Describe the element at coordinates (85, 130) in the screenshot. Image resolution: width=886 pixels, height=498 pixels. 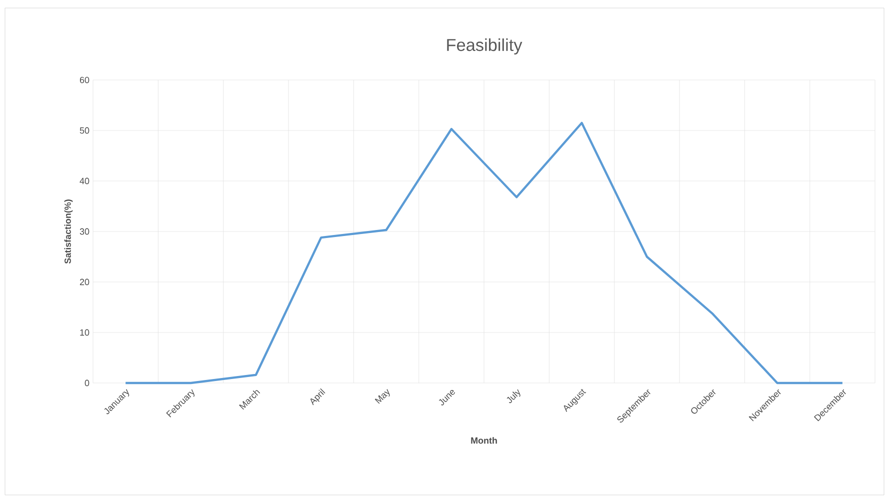
I see `y-tick-label: 50` at that location.